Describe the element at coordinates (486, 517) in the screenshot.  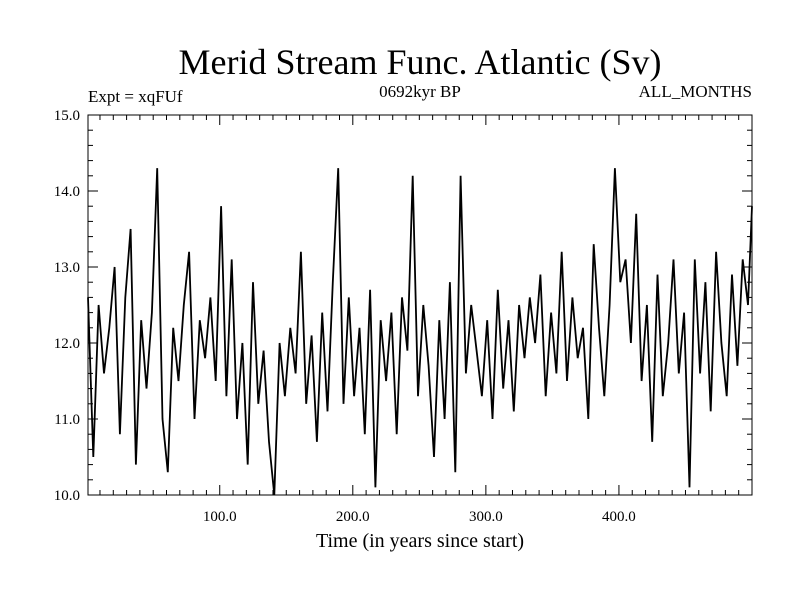
I see `x-tick-label: 300.0` at that location.